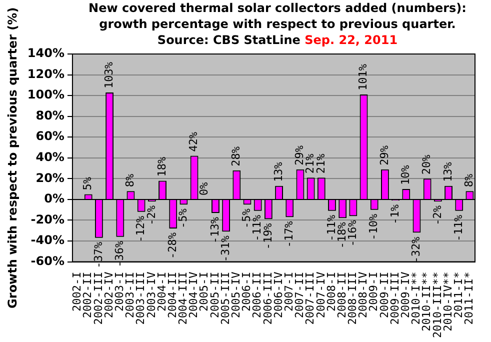 This screenshot has width=491, height=342. I want to click on data-label: -37%, so click(98, 255).